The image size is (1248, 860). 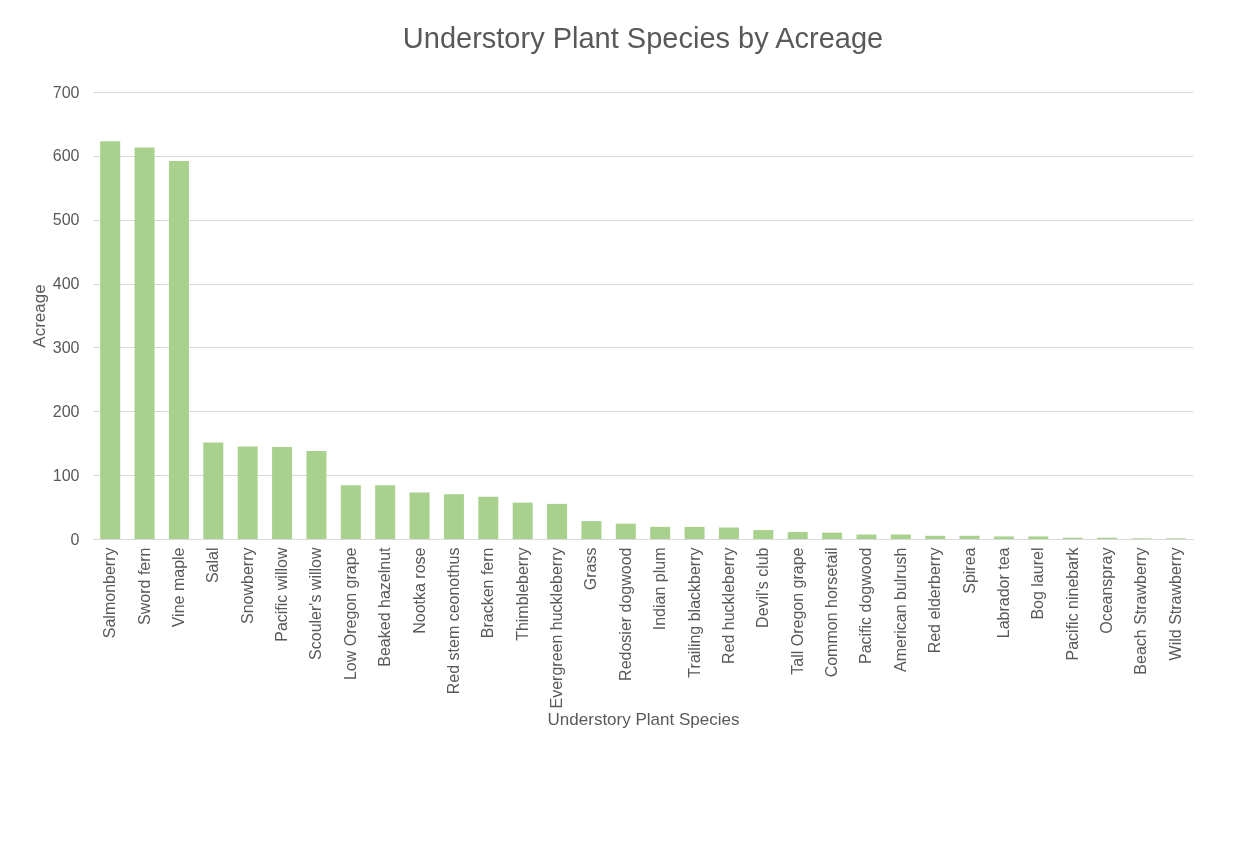 What do you see at coordinates (935, 600) in the screenshot?
I see `x-tick-label: Red elderberry` at bounding box center [935, 600].